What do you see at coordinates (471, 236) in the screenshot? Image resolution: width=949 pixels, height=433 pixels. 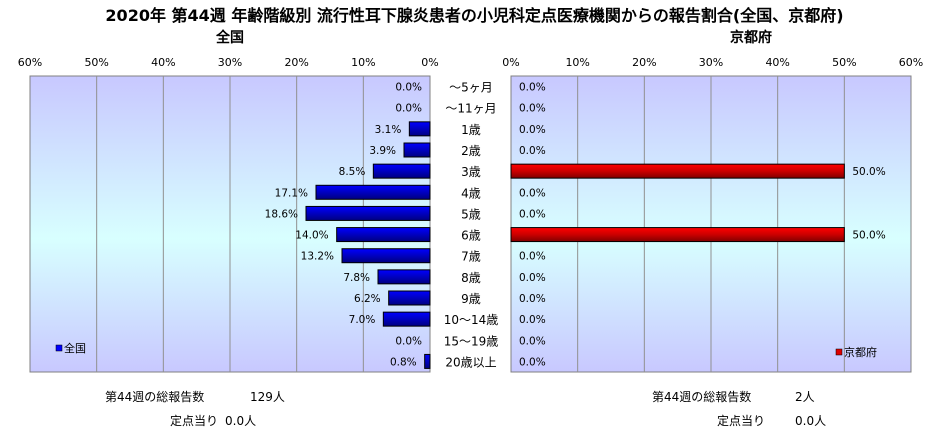 I see `category-label: 6歳` at bounding box center [471, 236].